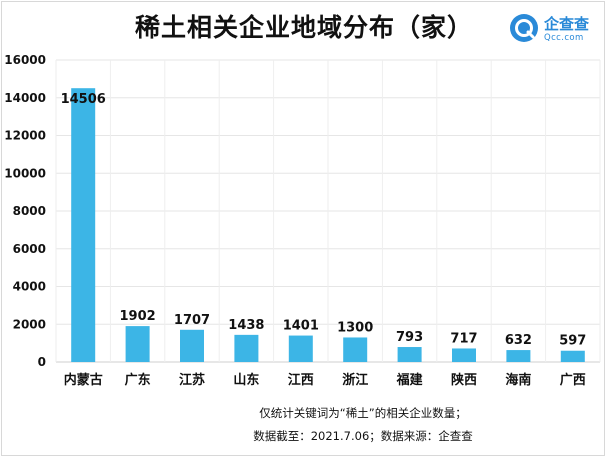 The width and height of the screenshot is (608, 459). I want to click on data-label: 1902, so click(138, 316).